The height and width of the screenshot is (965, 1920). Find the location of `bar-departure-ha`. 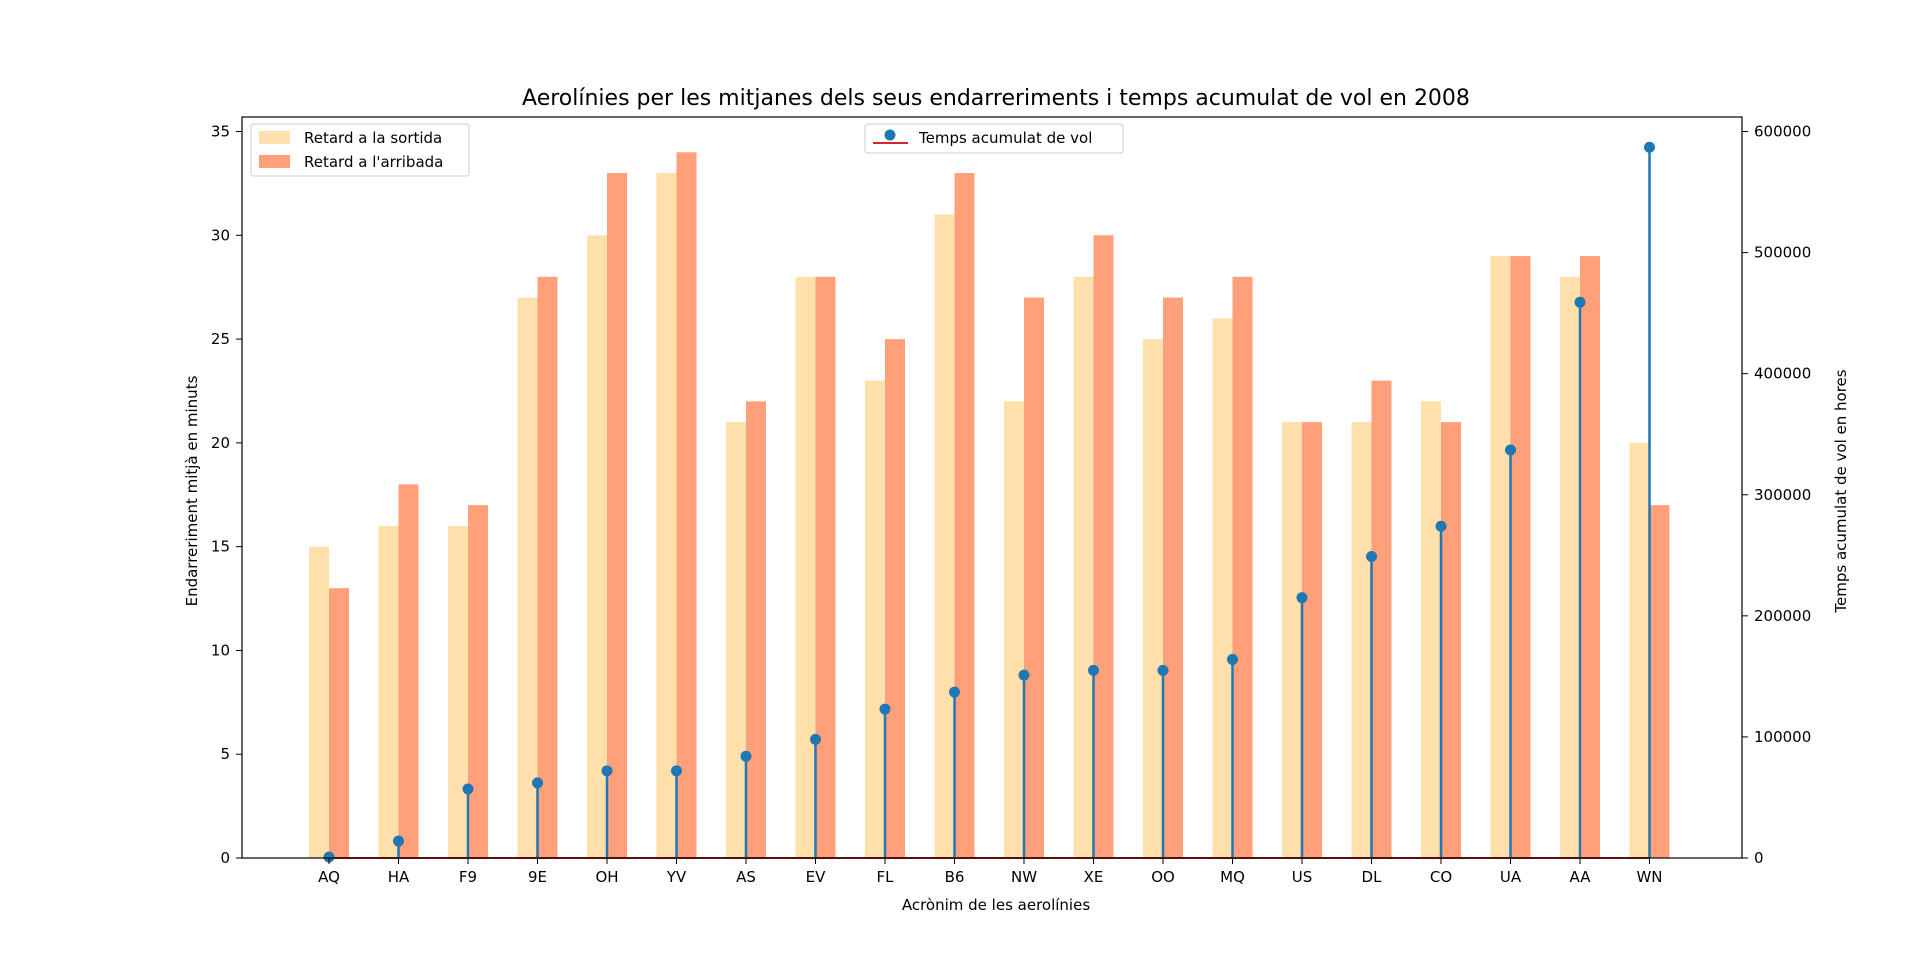

bar-departure-ha is located at coordinates (388, 691).